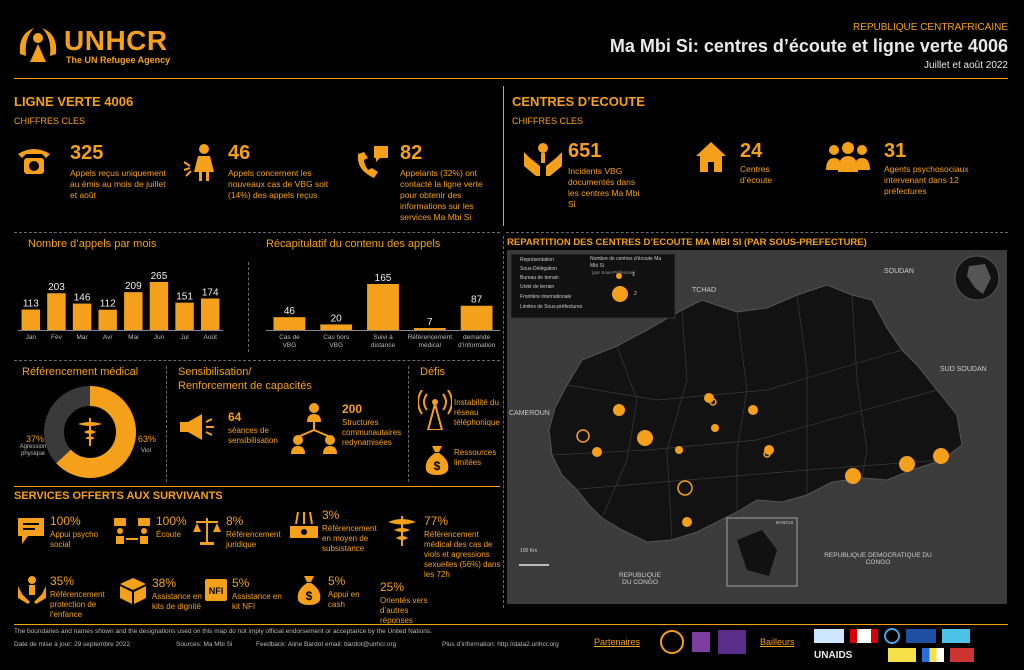 The image size is (1024, 670). Describe the element at coordinates (235, 417) in the screenshot. I see `sens-seances-value: 64` at that location.